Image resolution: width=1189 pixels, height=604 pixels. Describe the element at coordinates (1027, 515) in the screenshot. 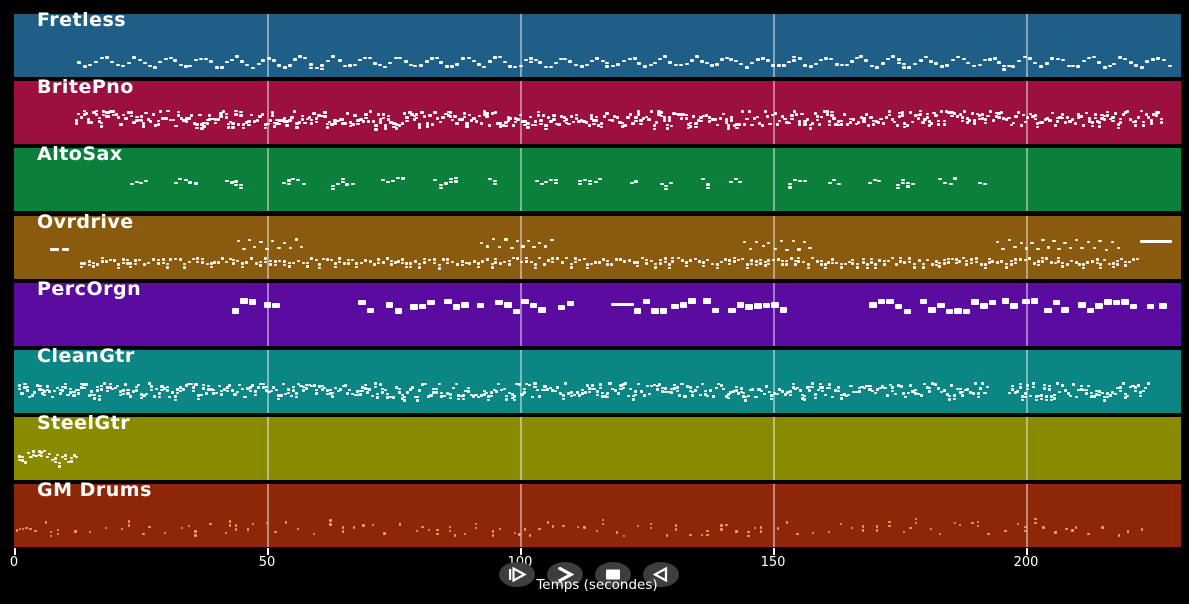

I see `gridline` at that location.